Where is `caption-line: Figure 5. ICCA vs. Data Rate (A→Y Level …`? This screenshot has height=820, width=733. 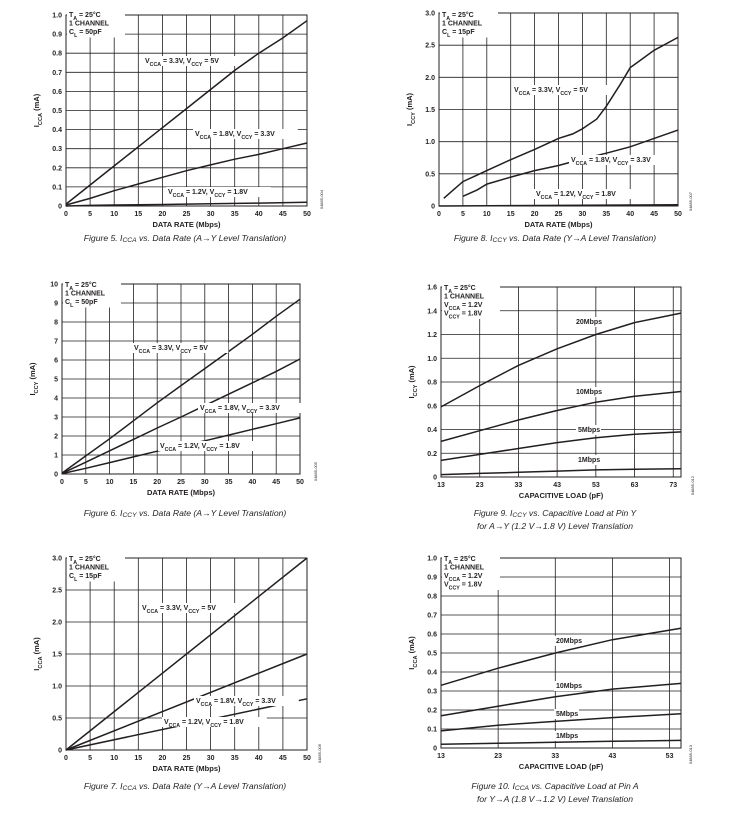 caption-line: Figure 5. ICCA vs. Data Rate (A→Y Level … is located at coordinates (185, 238).